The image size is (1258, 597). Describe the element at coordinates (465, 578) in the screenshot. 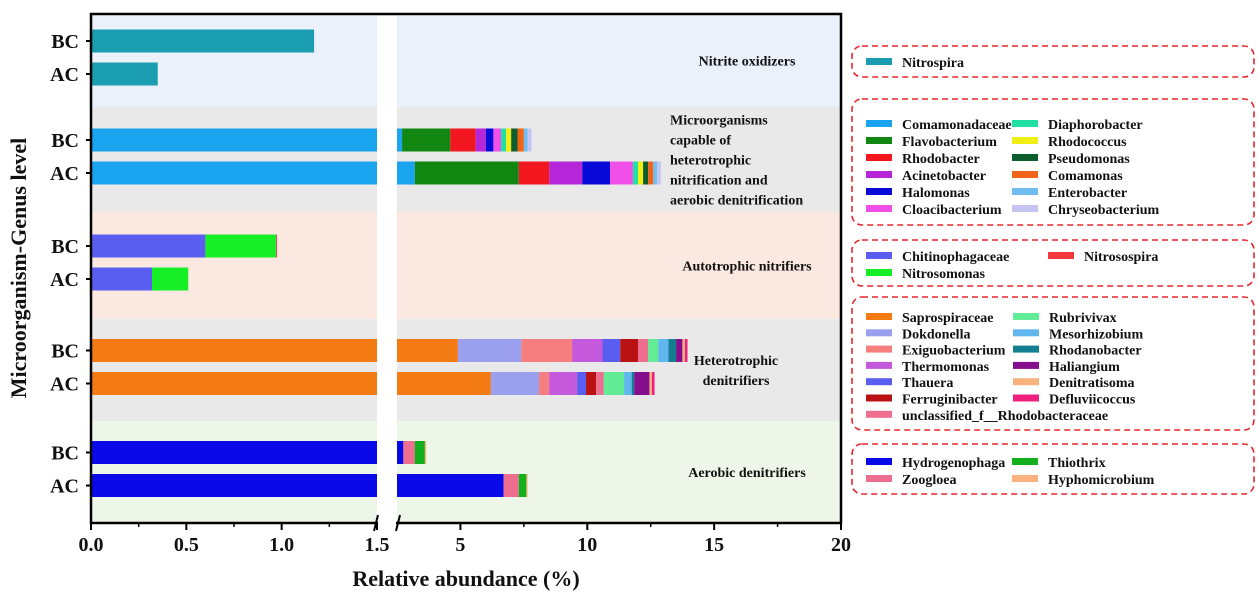

I see `x-axis-title: Relative abundance (%)` at that location.